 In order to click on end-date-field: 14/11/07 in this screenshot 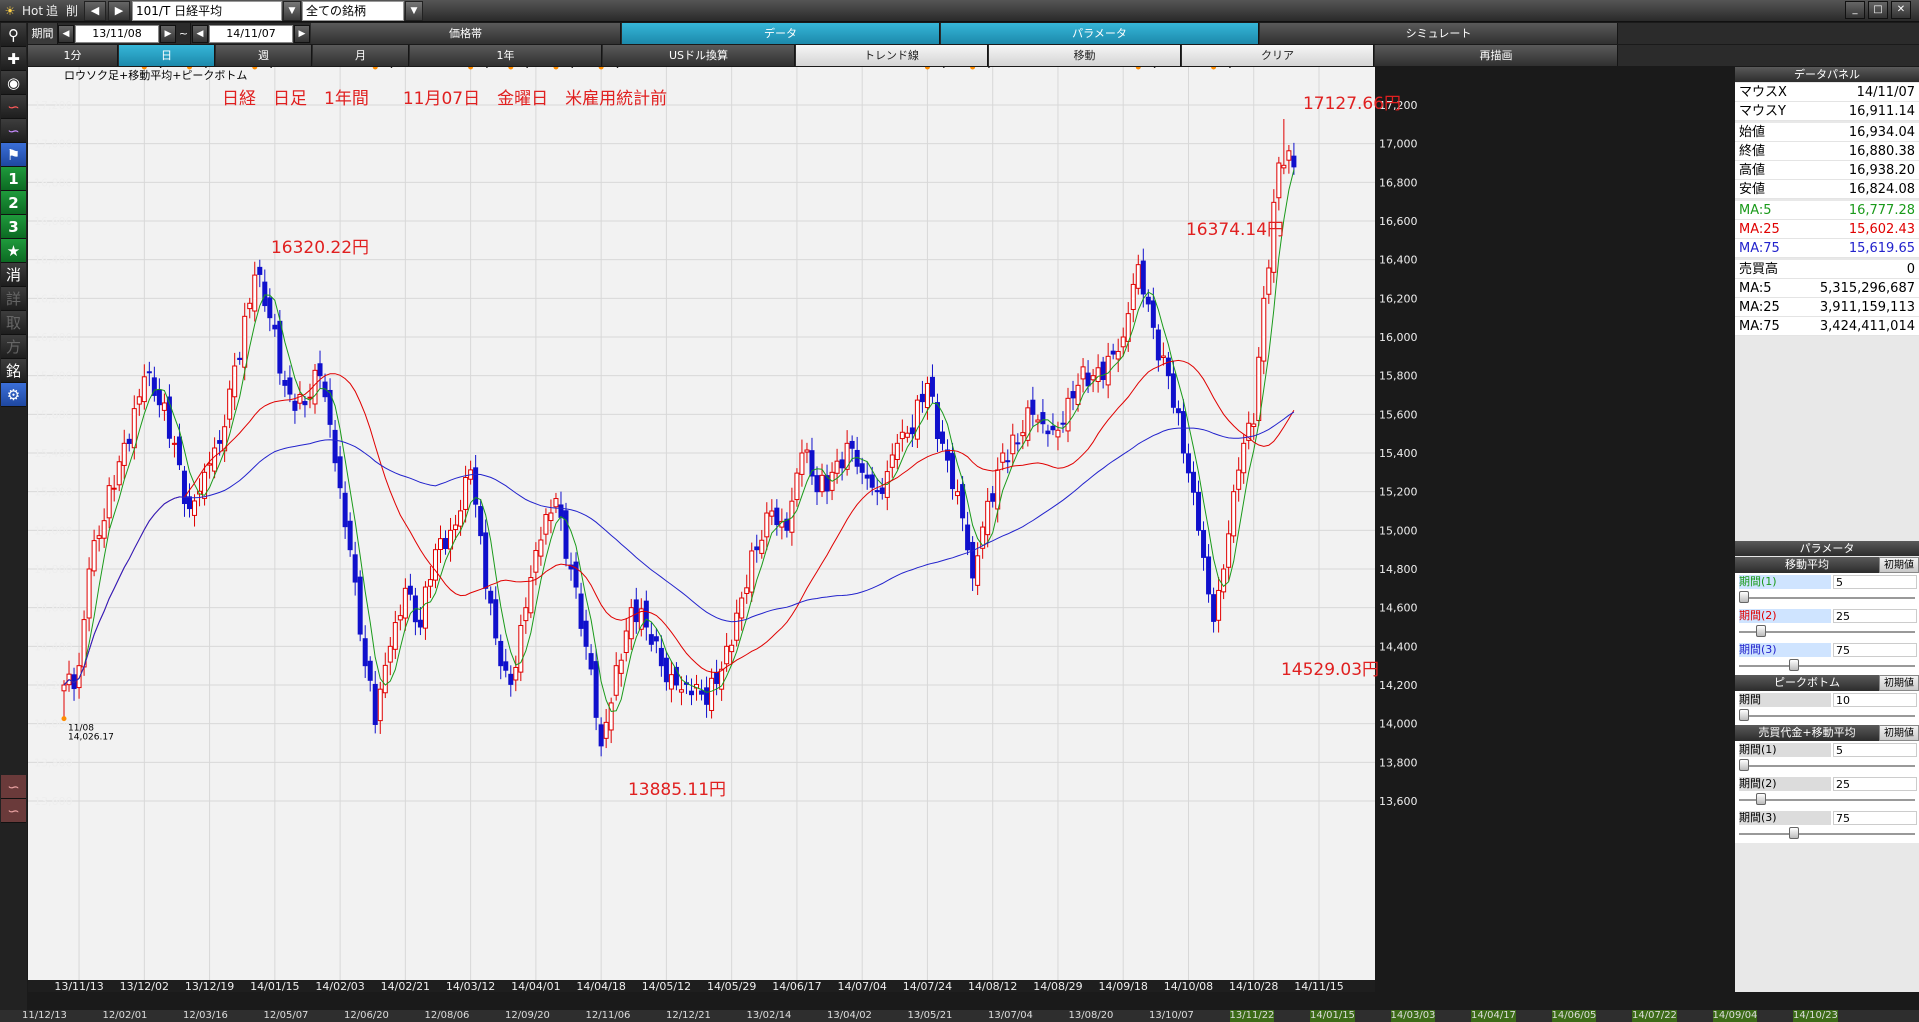, I will do `click(251, 34)`.